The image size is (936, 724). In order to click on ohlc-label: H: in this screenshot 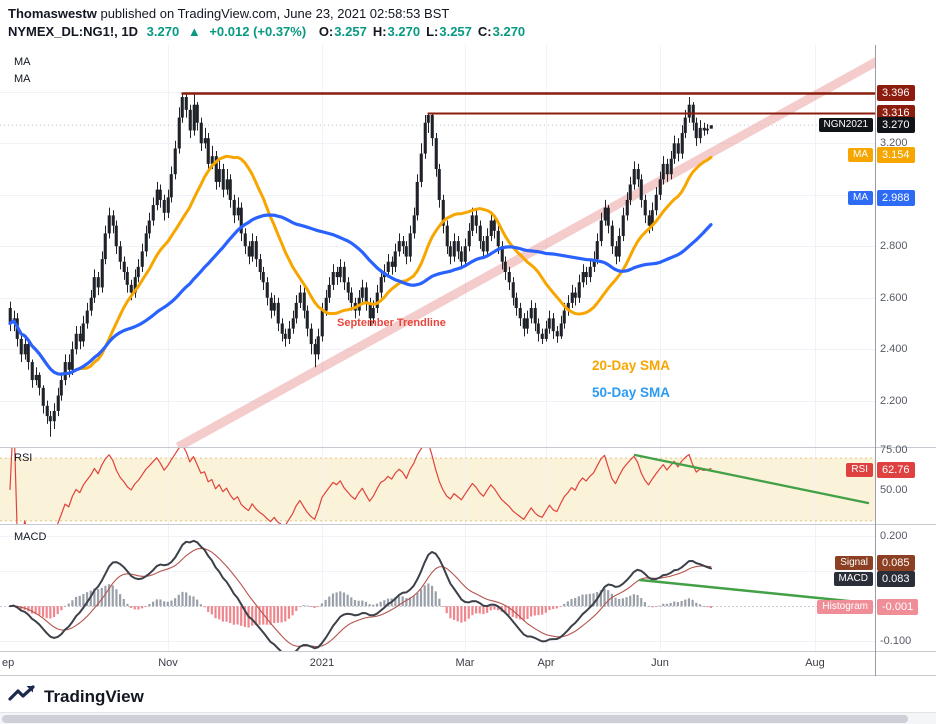, I will do `click(379, 31)`.